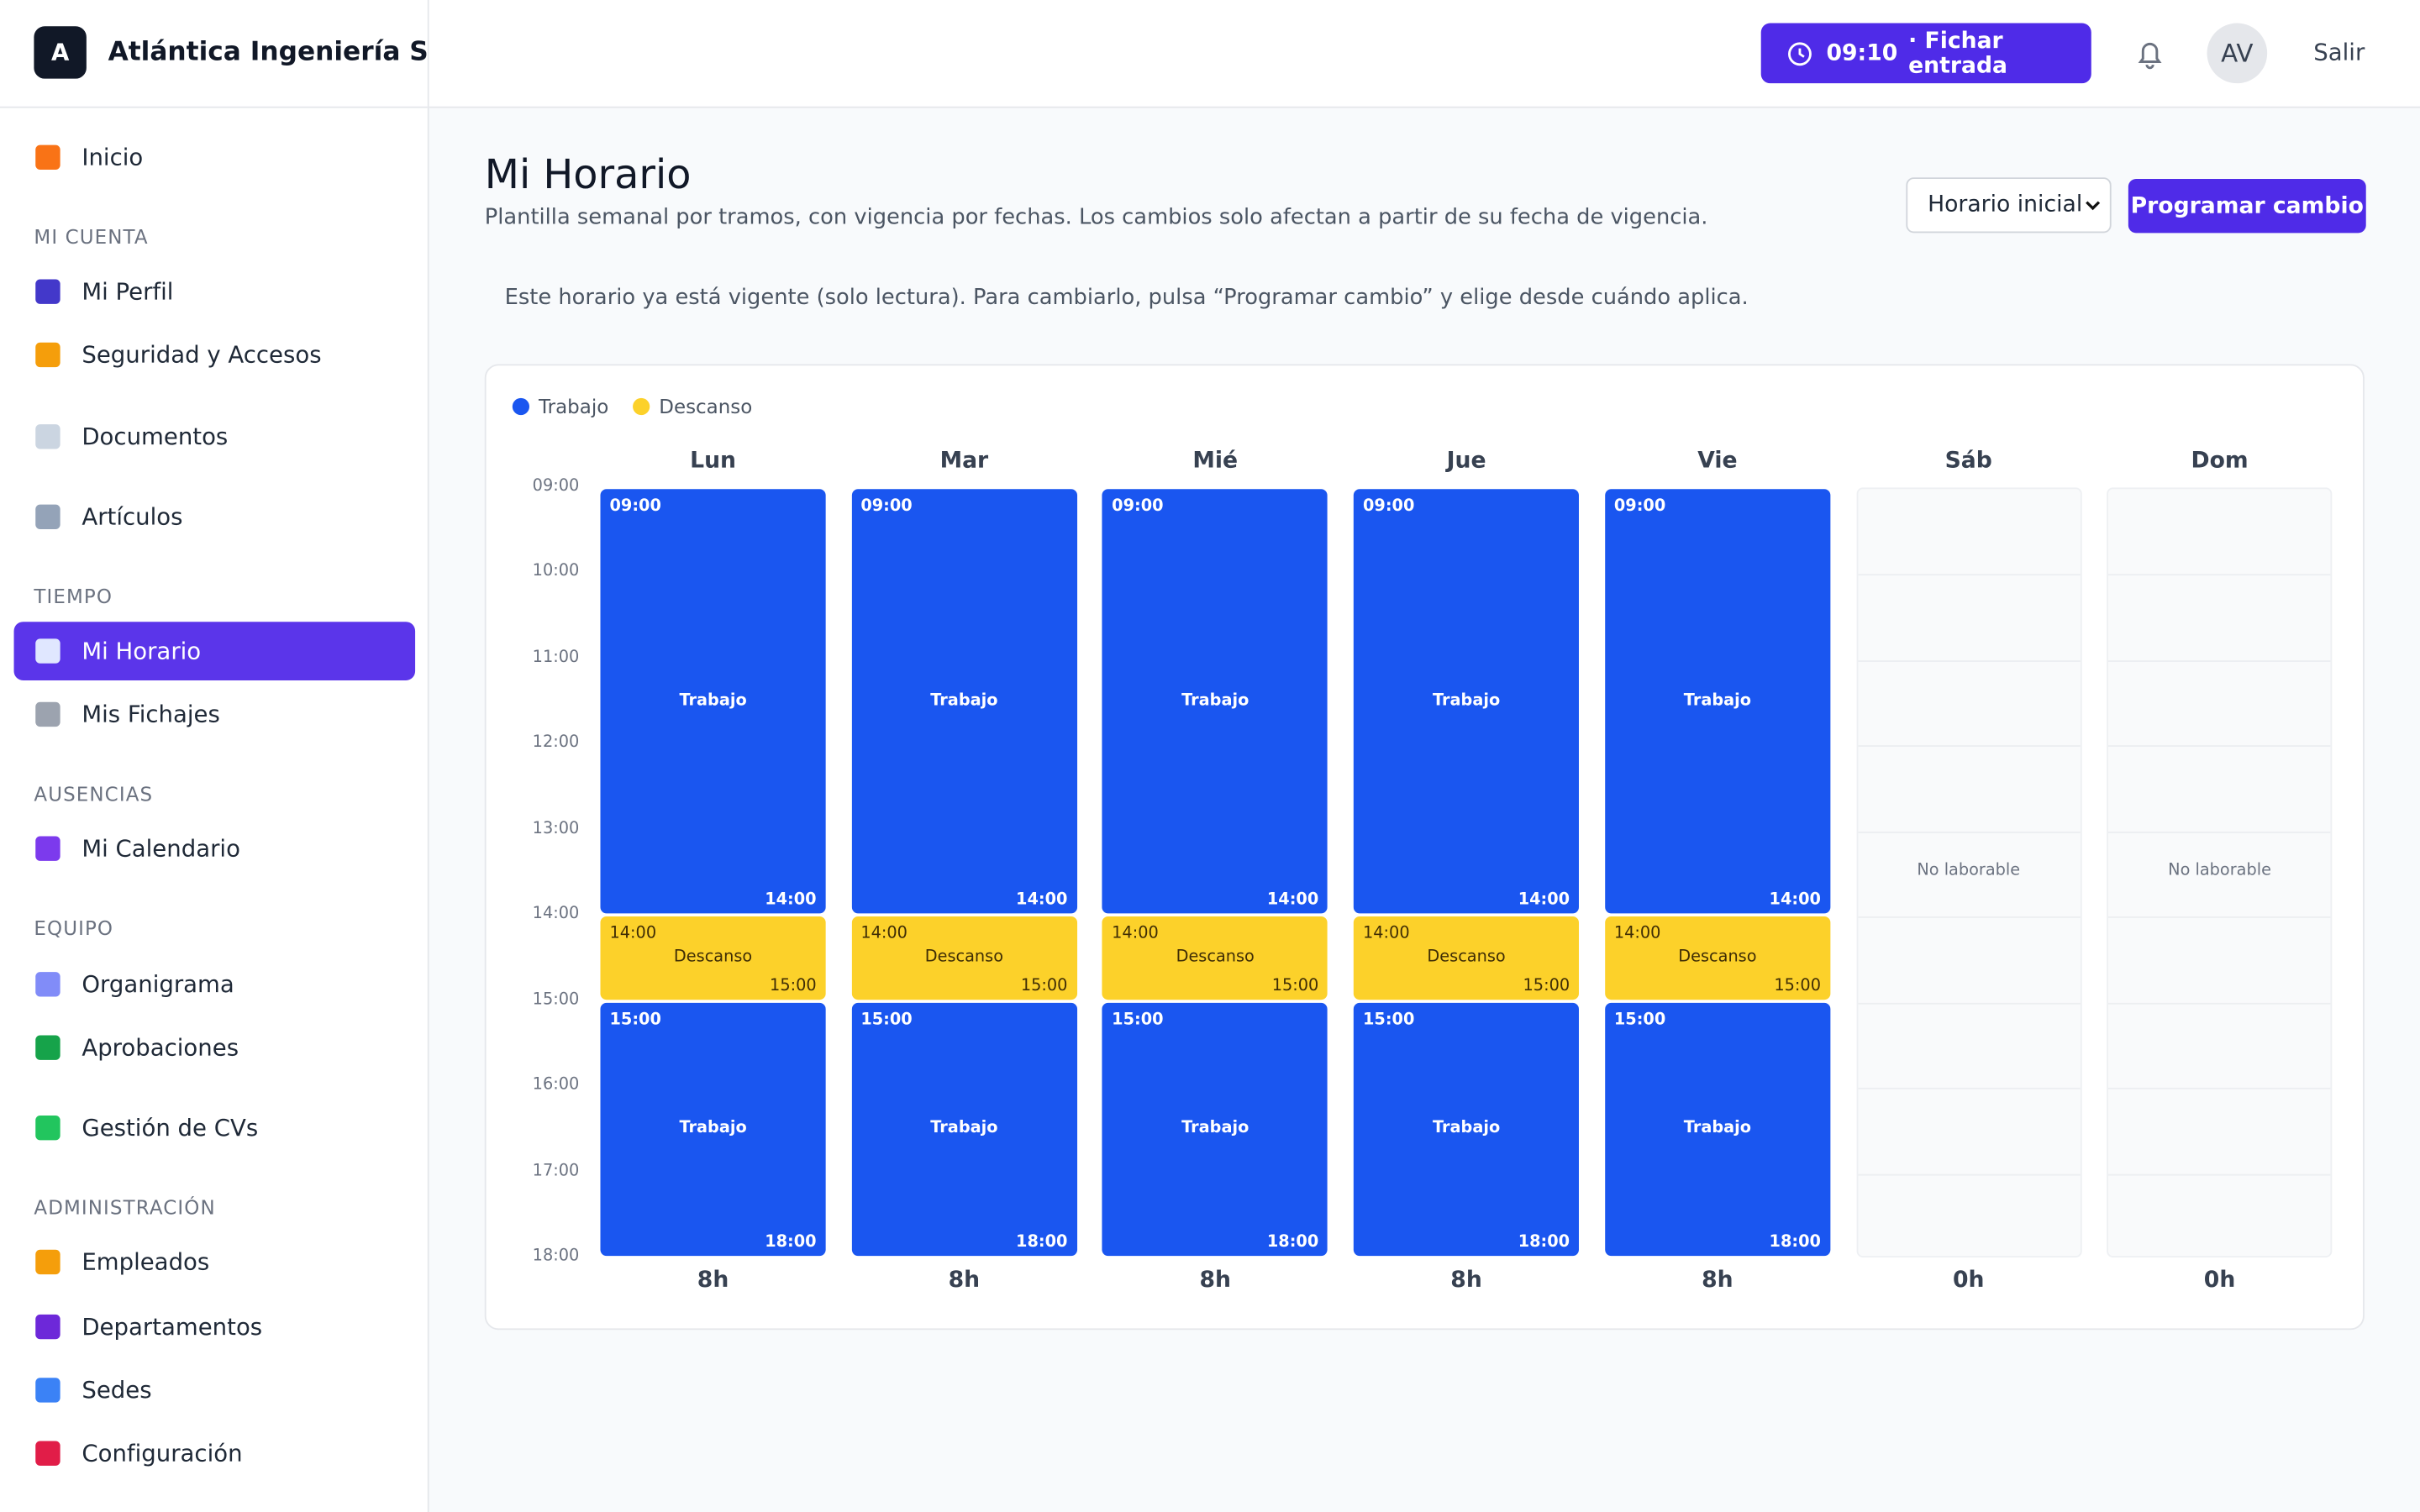 The height and width of the screenshot is (1512, 2420). I want to click on nav-item: Mi Calendario, so click(215, 848).